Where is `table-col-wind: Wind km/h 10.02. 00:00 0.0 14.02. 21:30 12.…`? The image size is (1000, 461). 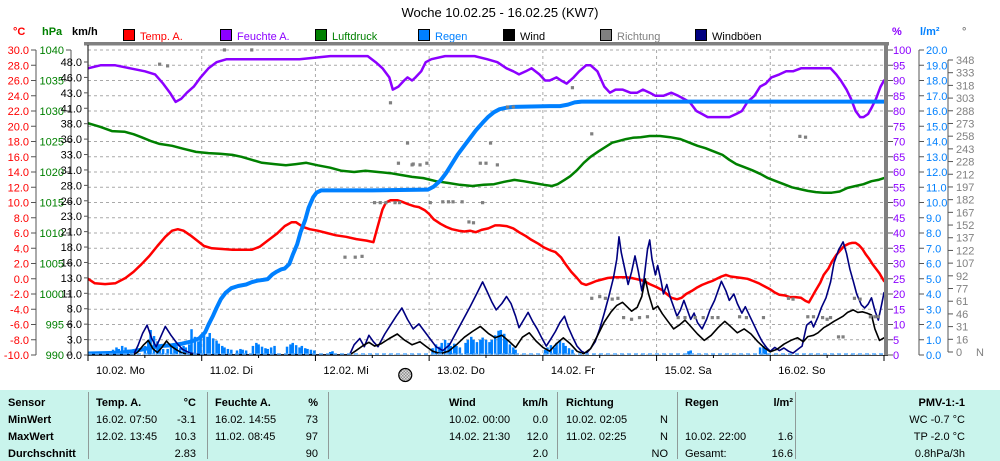
table-col-wind: Wind km/h 10.02. 00:00 0.0 14.02. 21:30 12.… is located at coordinates (498, 428).